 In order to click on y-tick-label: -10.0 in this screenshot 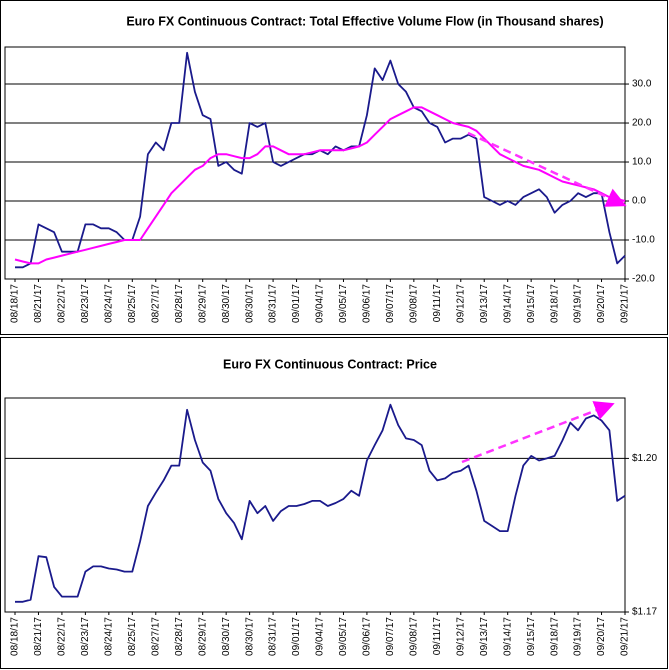, I will do `click(643, 240)`.